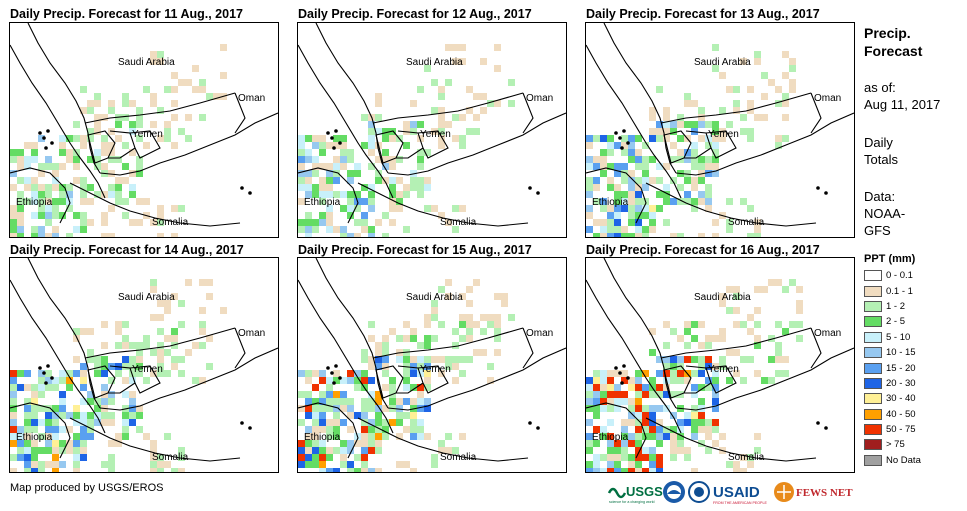 Image resolution: width=967 pixels, height=511 pixels. What do you see at coordinates (170, 457) in the screenshot?
I see `place-label-somalia: Somalia` at bounding box center [170, 457].